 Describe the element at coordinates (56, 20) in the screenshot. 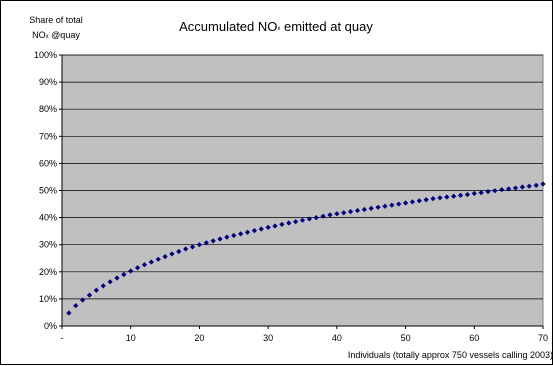

I see `y-axis-label-line1: Share of total` at that location.